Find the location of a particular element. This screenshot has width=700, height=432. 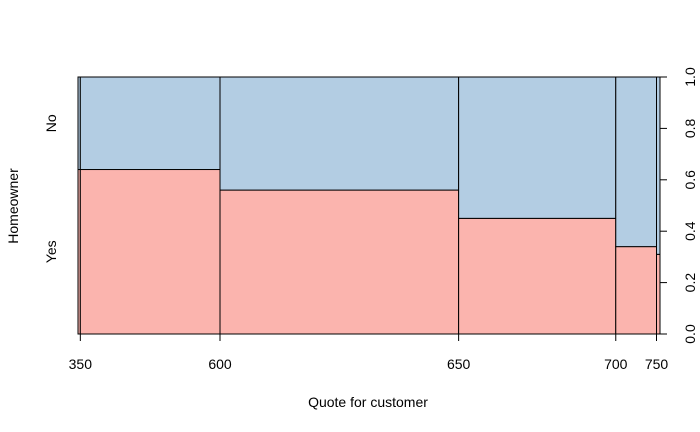

right-tick-label: 0.4 is located at coordinates (690, 231).